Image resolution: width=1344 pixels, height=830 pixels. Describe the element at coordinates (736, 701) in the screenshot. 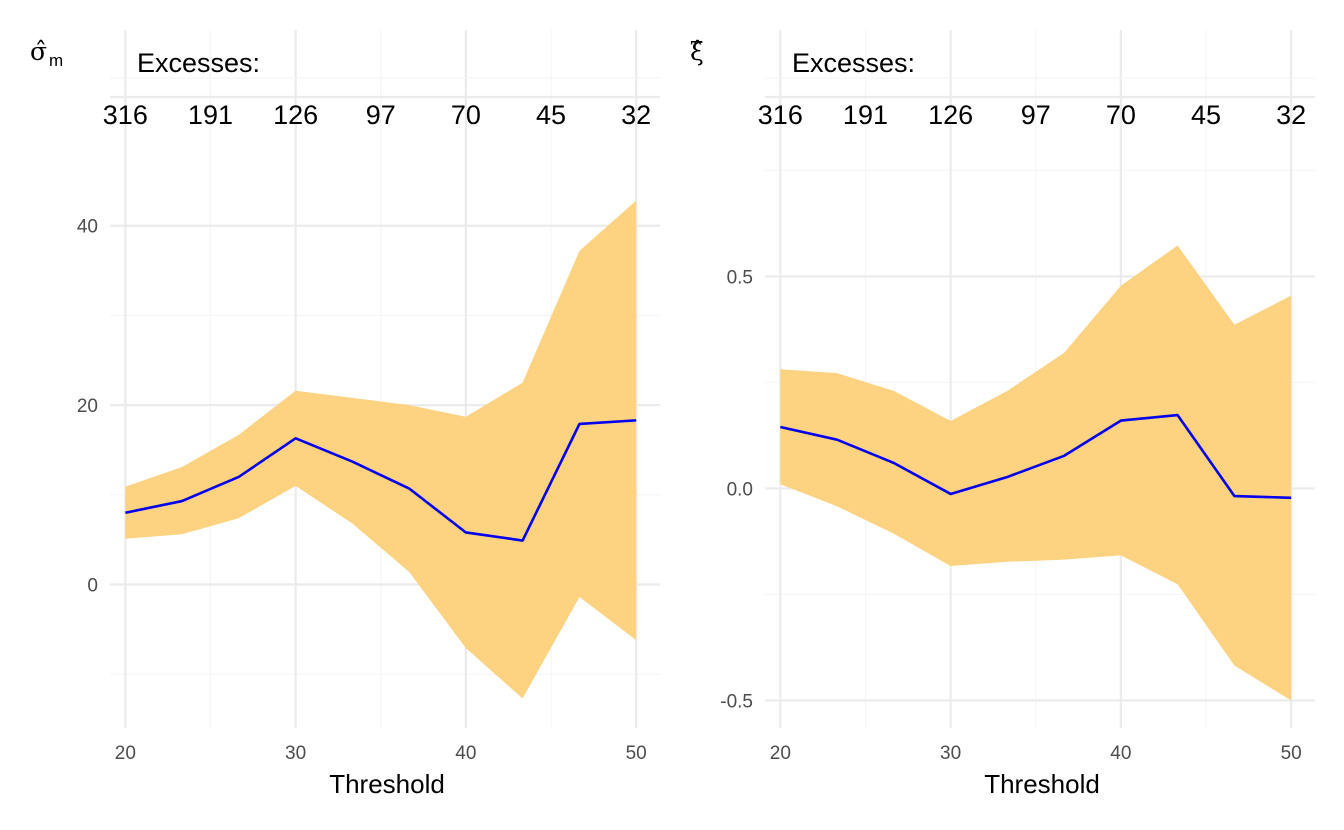

I see `y-tick-label: -0.5` at that location.